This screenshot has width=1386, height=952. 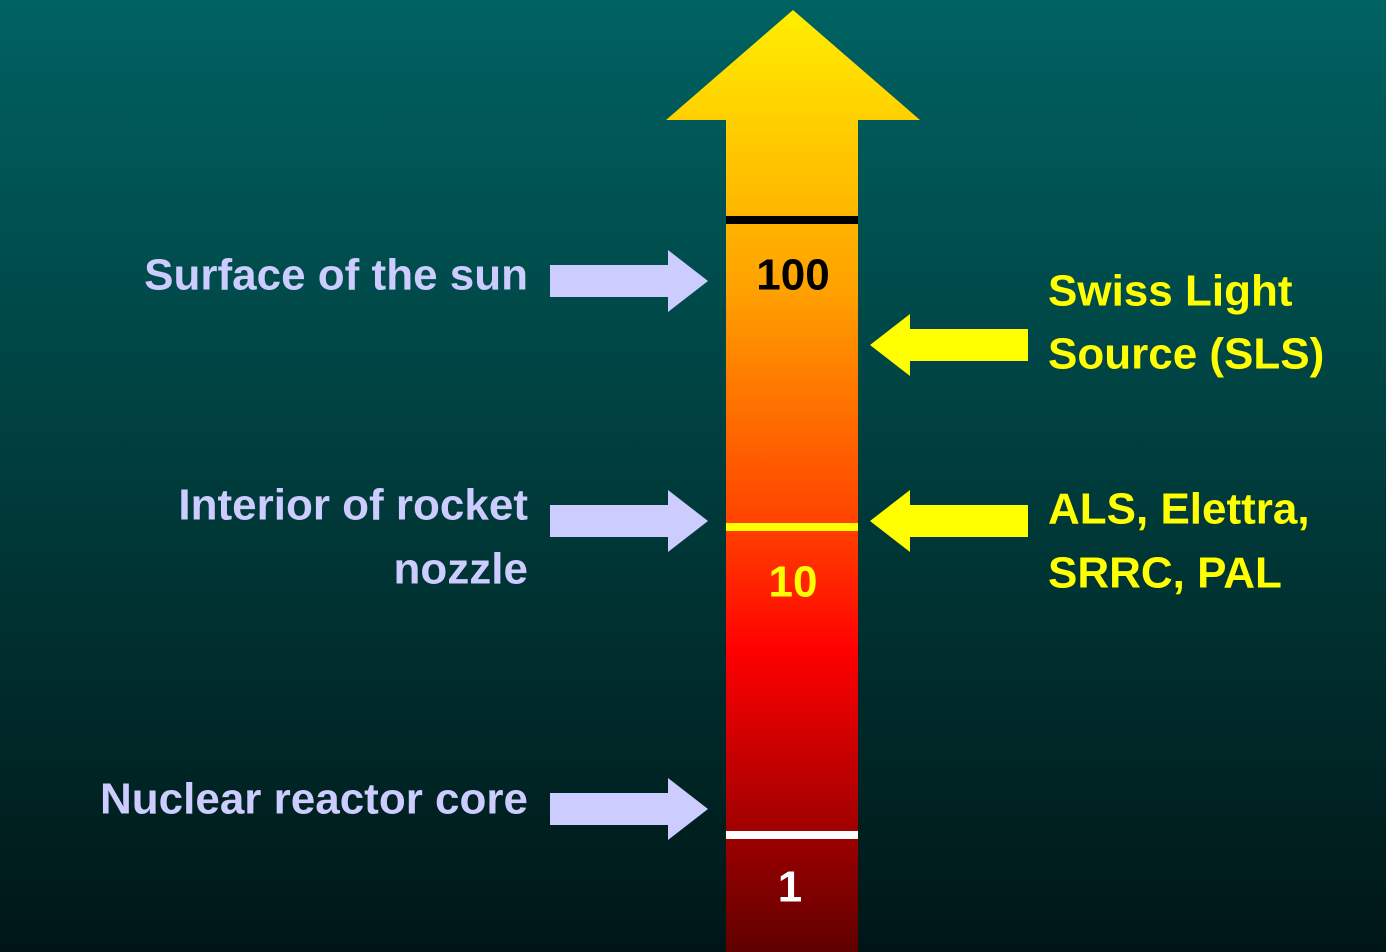 What do you see at coordinates (790, 887) in the screenshot?
I see `scale-label: 1` at bounding box center [790, 887].